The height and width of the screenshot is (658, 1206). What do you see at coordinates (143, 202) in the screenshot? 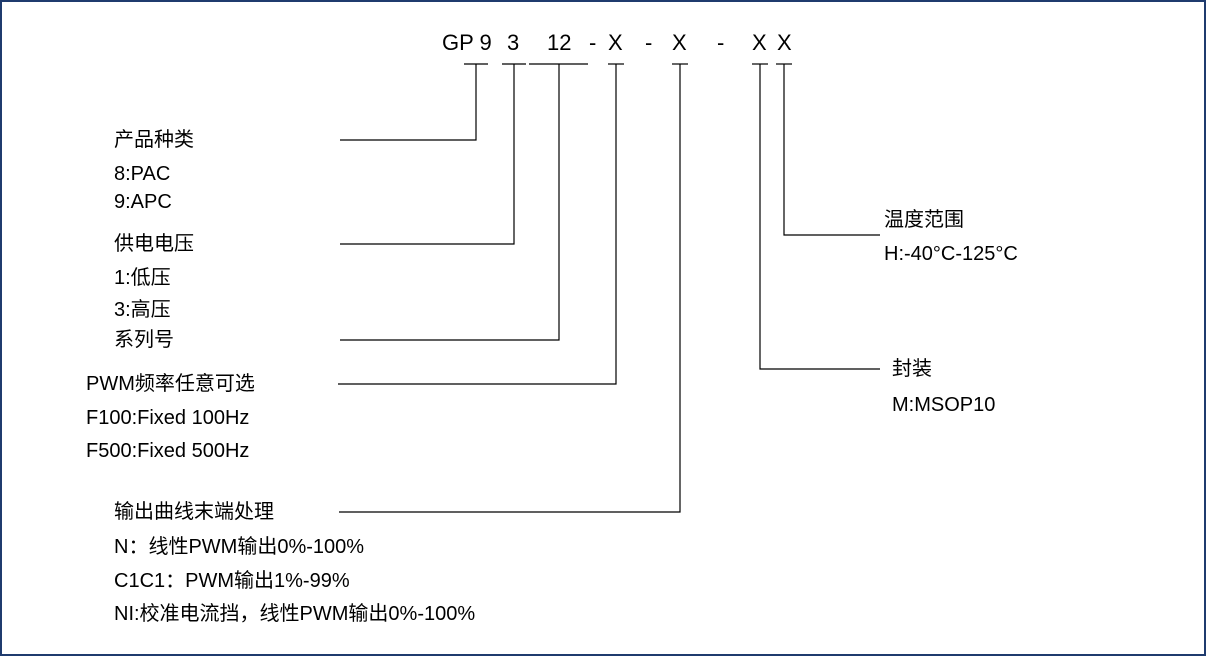
I see `product-type-option: 9:APC` at bounding box center [143, 202].